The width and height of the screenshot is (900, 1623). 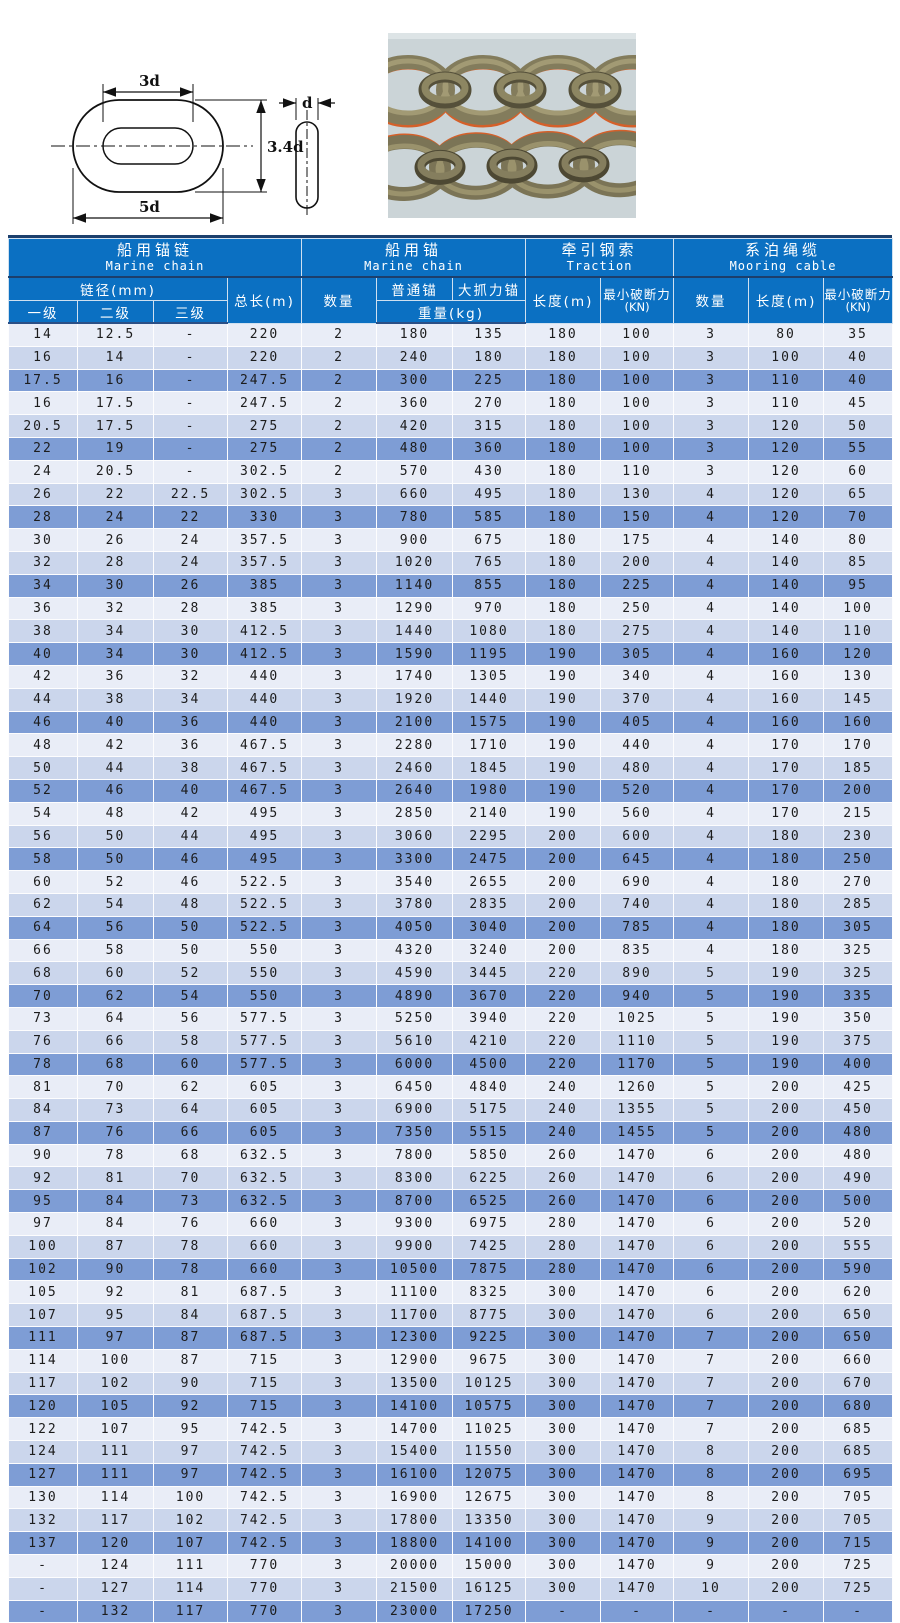 I want to click on table-cell: 2460, so click(x=415, y=768).